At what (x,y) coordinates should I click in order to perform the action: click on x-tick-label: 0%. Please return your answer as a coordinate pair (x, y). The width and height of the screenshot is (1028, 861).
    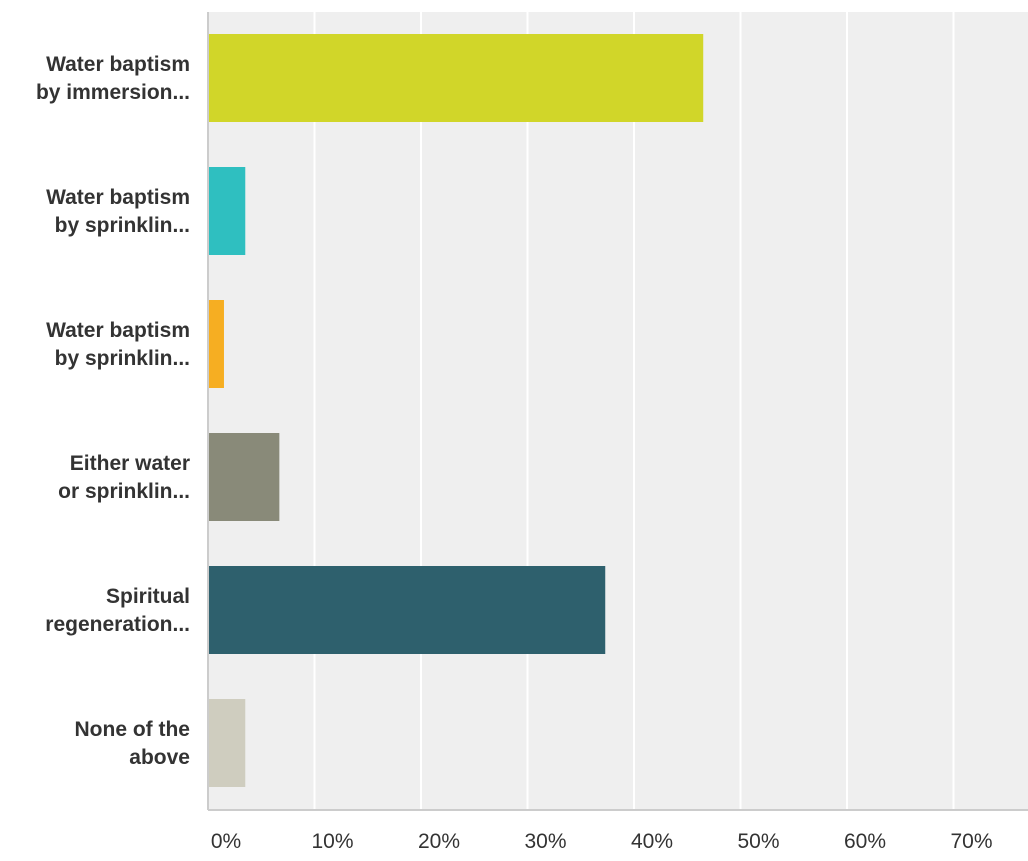
    Looking at the image, I should click on (226, 841).